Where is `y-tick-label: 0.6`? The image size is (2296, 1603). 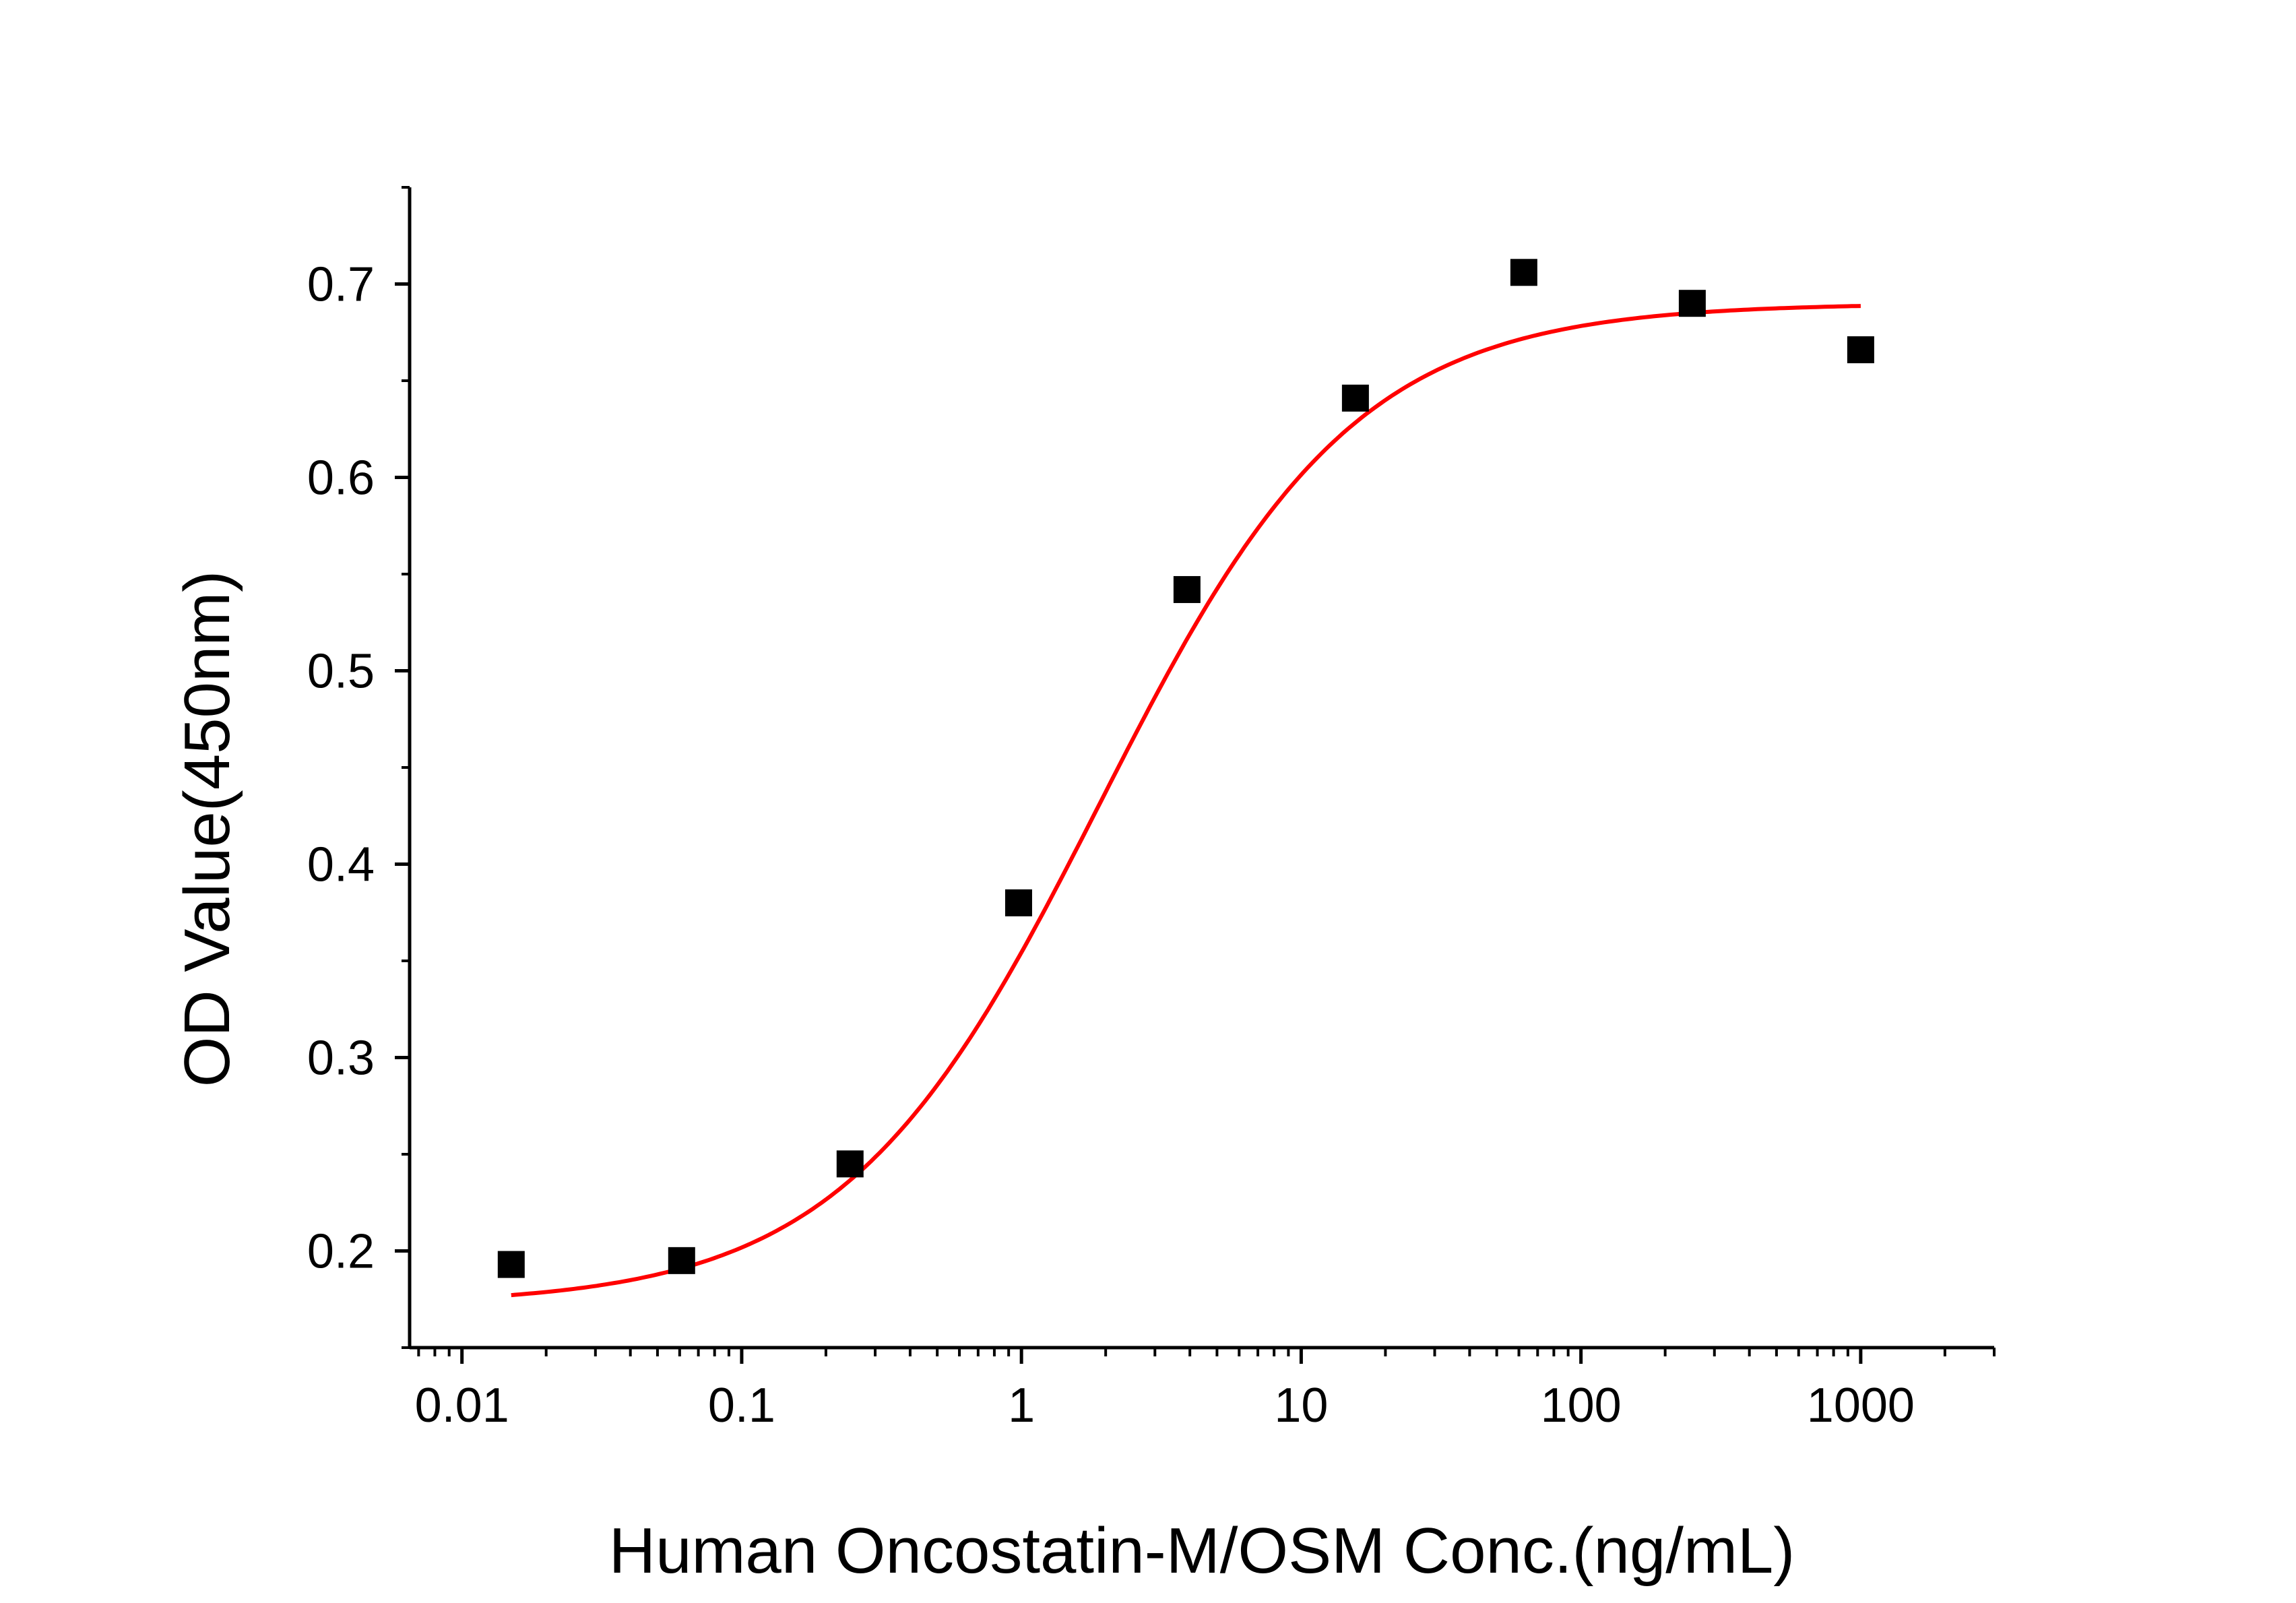 y-tick-label: 0.6 is located at coordinates (341, 478).